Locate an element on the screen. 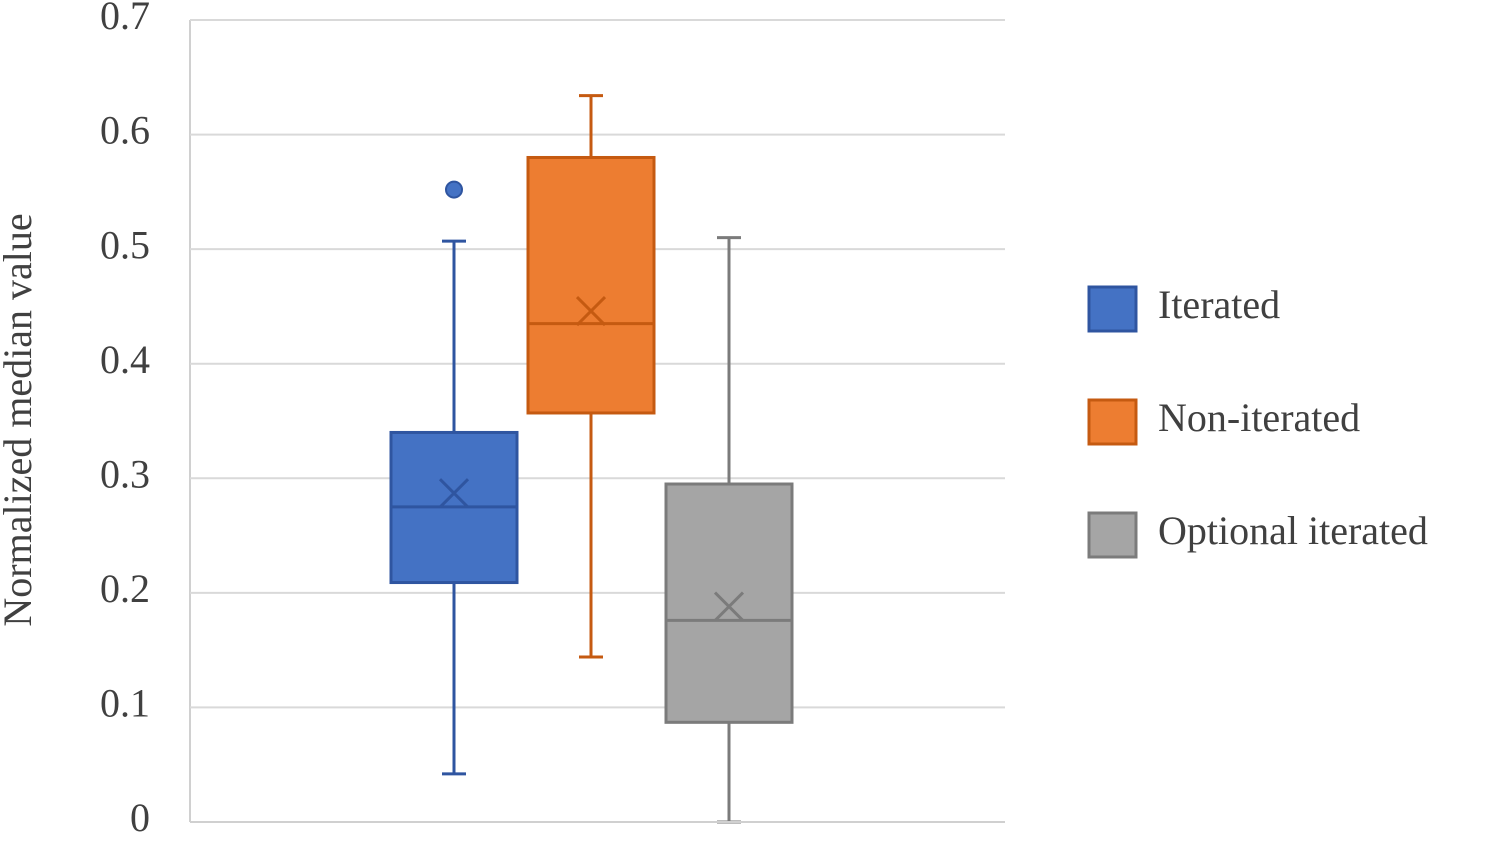 This screenshot has width=1500, height=853. y-tick-label: 0.1 is located at coordinates (125, 703).